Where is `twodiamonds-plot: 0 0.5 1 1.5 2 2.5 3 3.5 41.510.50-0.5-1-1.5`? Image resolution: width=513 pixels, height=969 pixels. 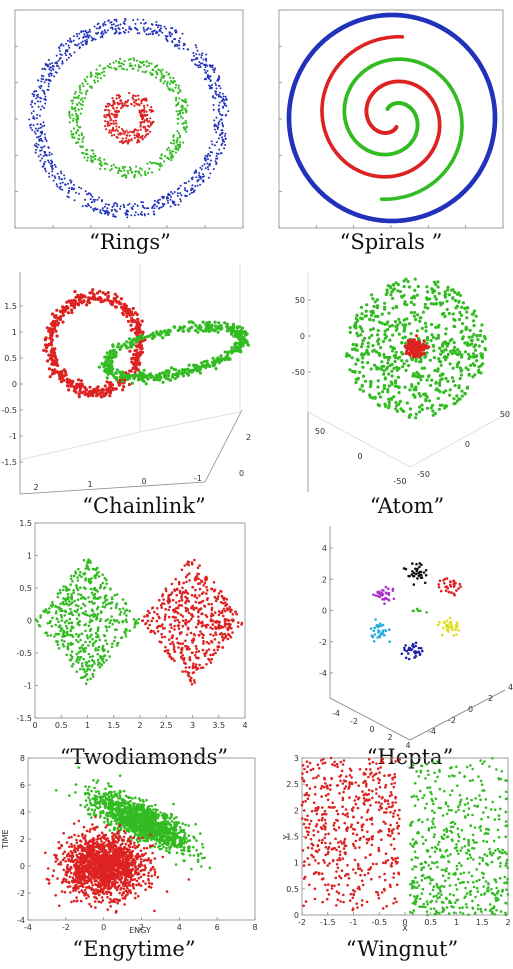
twodiamonds-plot: 0 0.5 1 1.5 2 2.5 3 3.5 41.510.50-0.5-1-1.5 is located at coordinates (131, 624).